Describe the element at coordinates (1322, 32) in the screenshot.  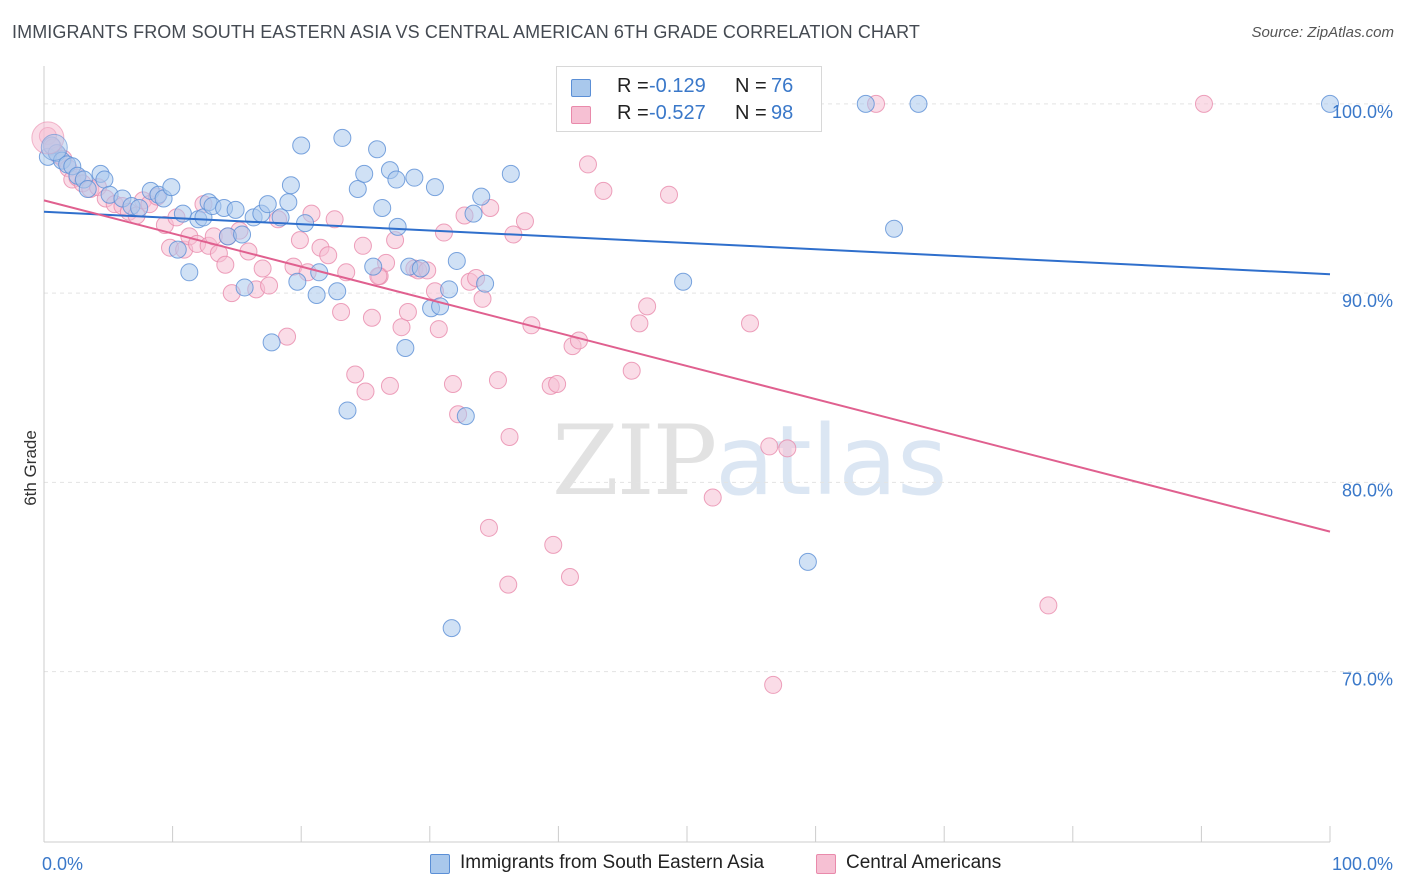
I see `source-credit: Source: ZipAtlas.com` at that location.